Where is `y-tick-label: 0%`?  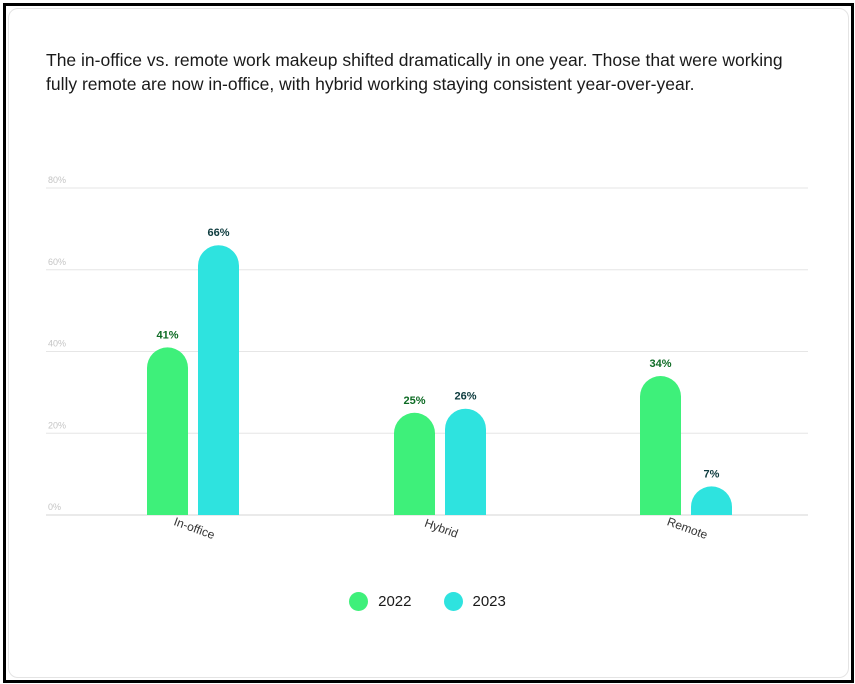 y-tick-label: 0% is located at coordinates (54, 507).